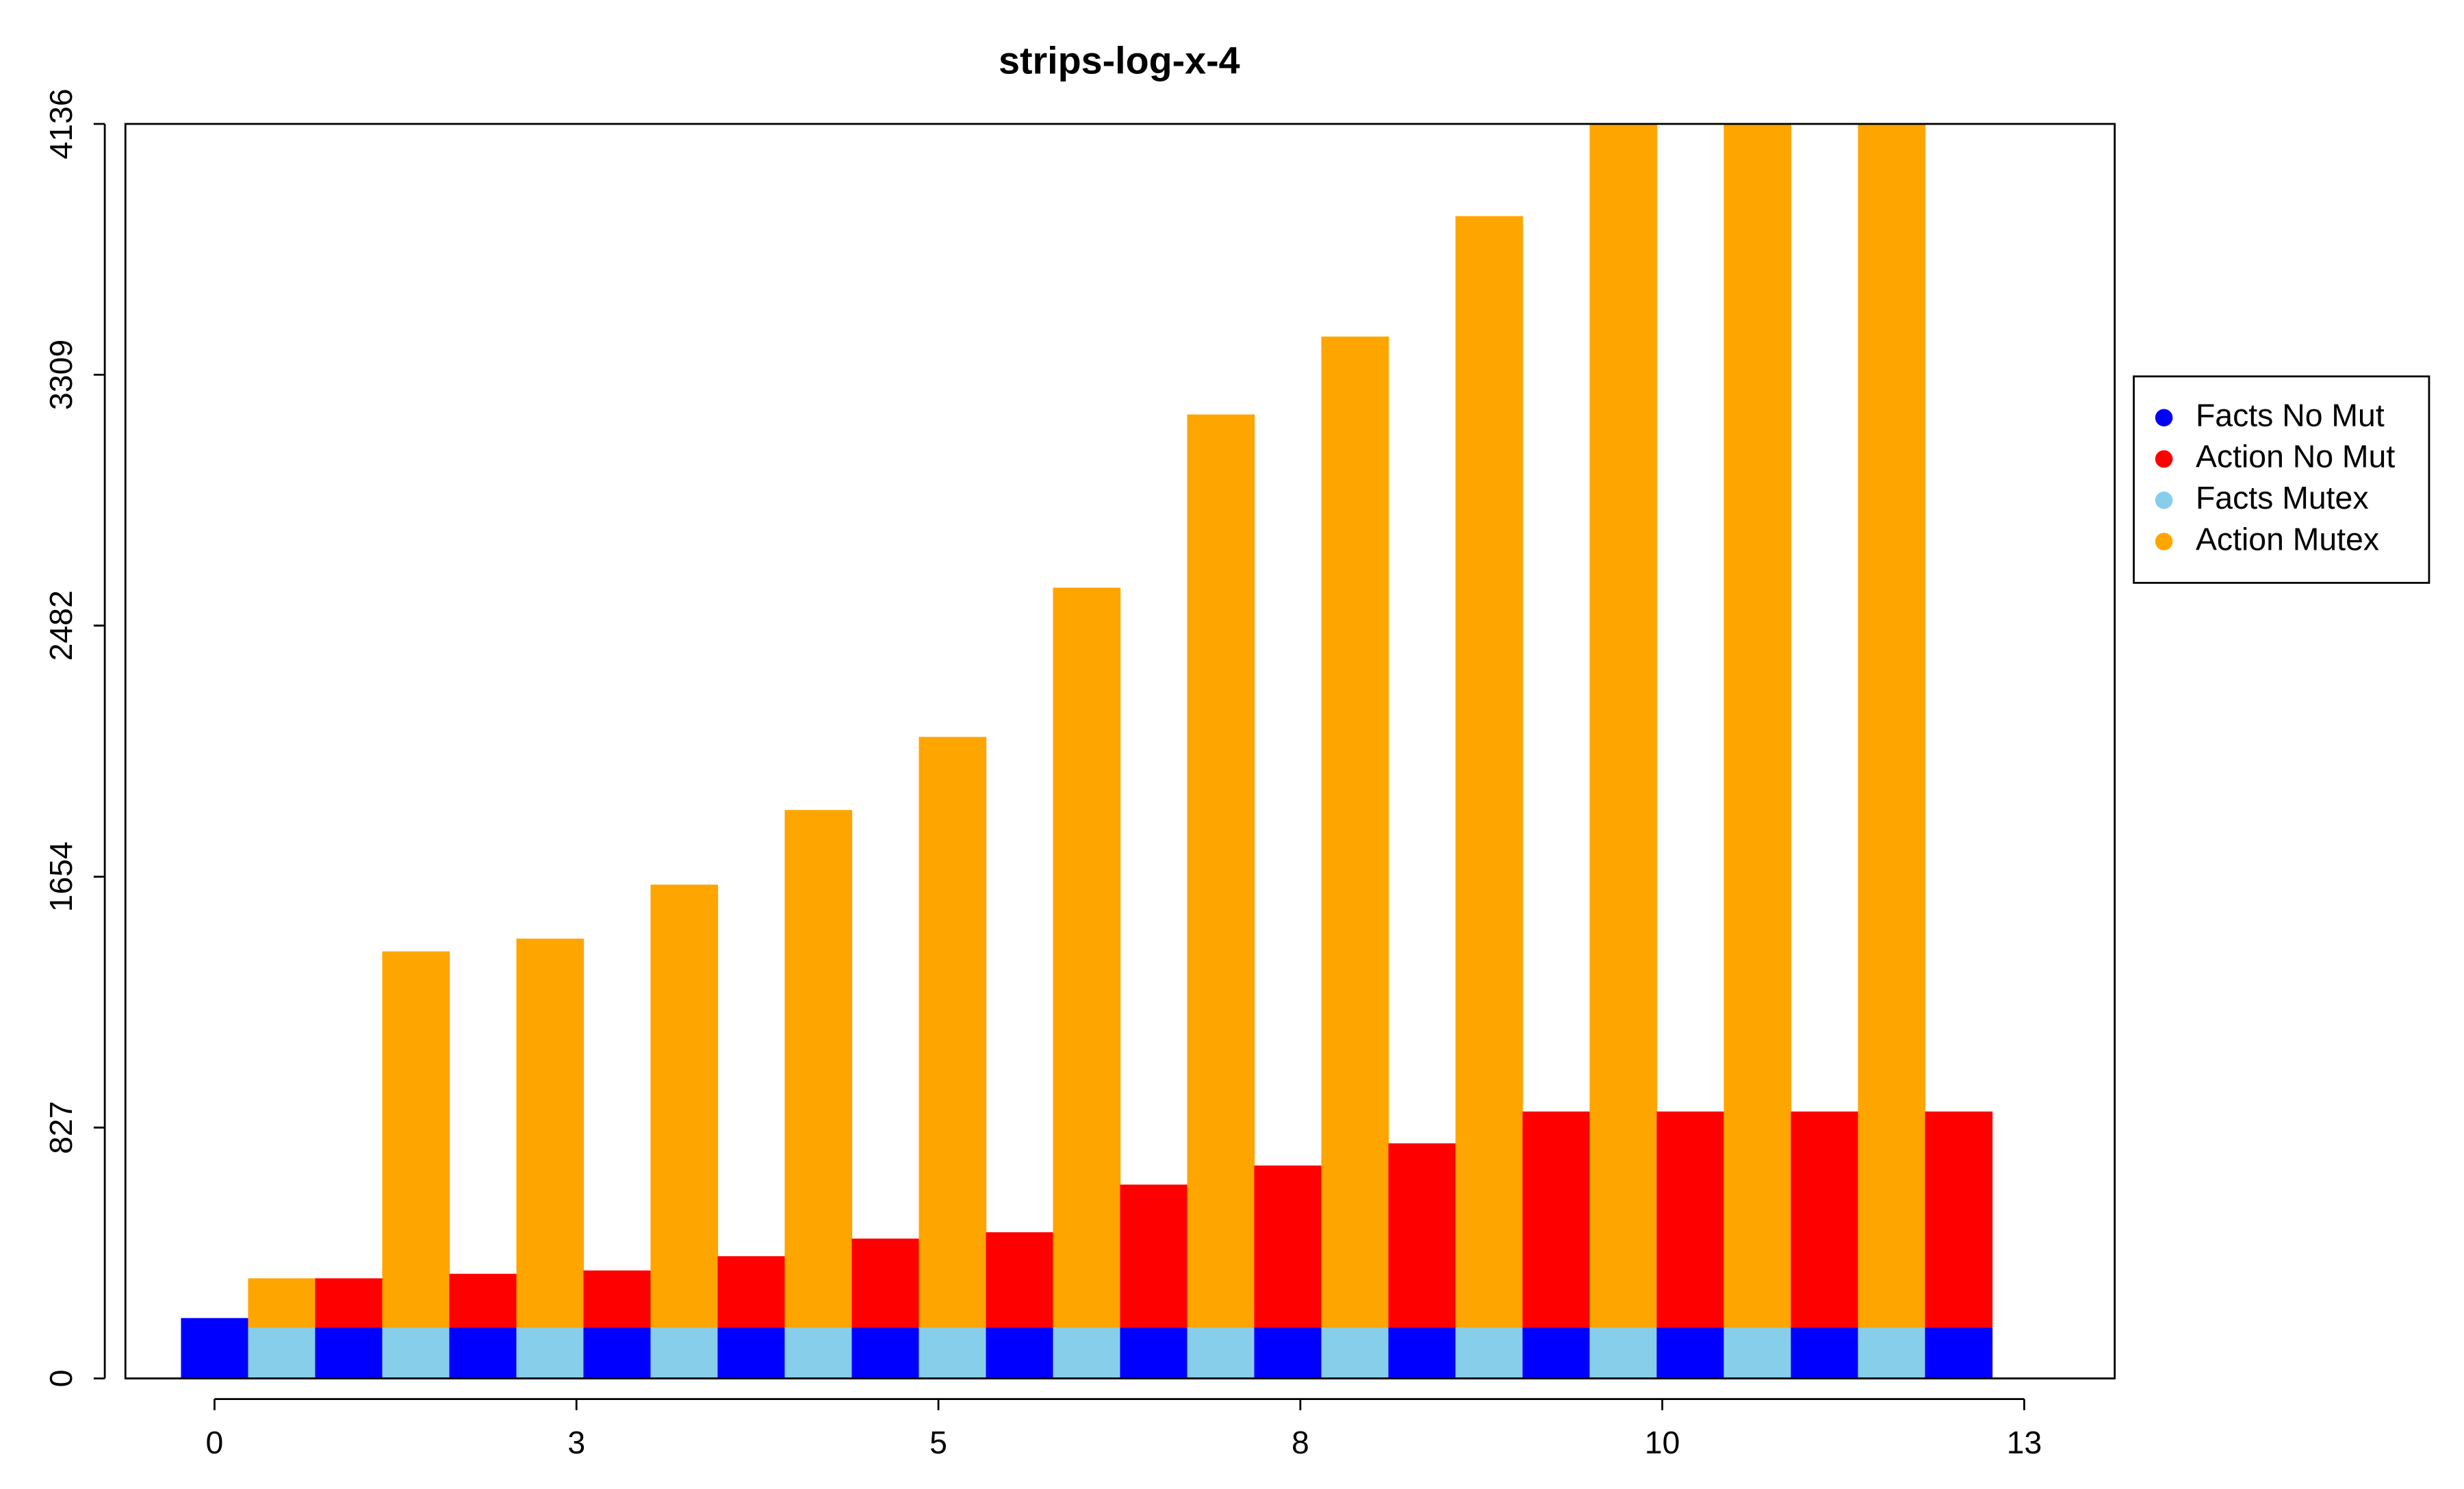 The width and height of the screenshot is (2464, 1489). What do you see at coordinates (1300, 1442) in the screenshot?
I see `x-tick-label: 8` at bounding box center [1300, 1442].